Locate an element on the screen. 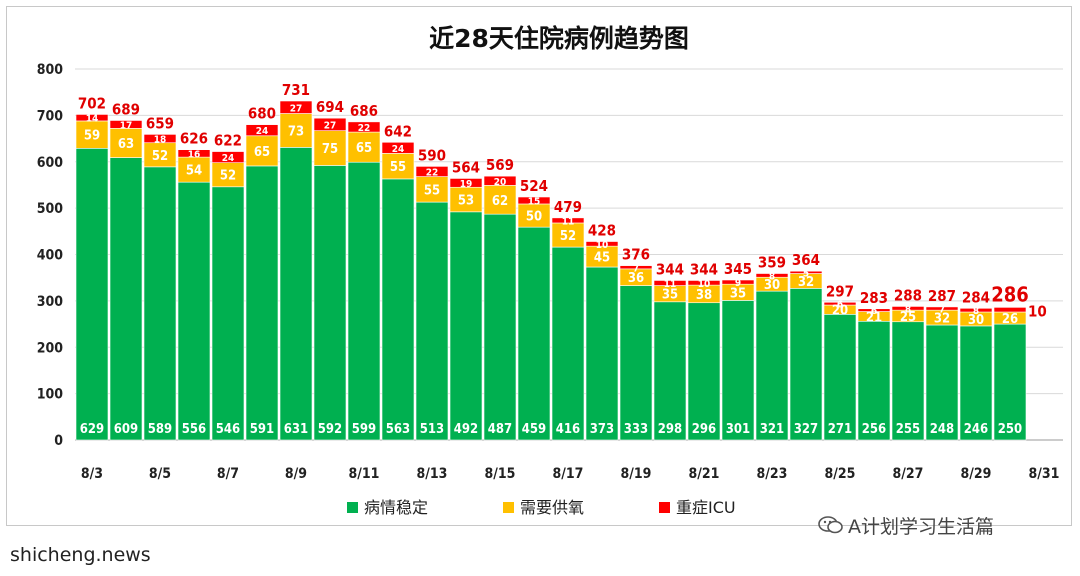 This screenshot has height=576, width=1080. x-tick-label: 8/13 is located at coordinates (432, 474).